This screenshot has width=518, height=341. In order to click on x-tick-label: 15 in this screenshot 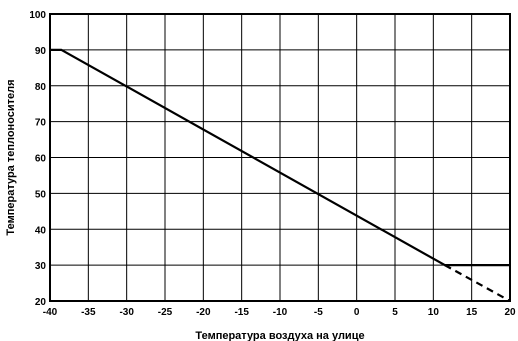, I will do `click(472, 312)`.